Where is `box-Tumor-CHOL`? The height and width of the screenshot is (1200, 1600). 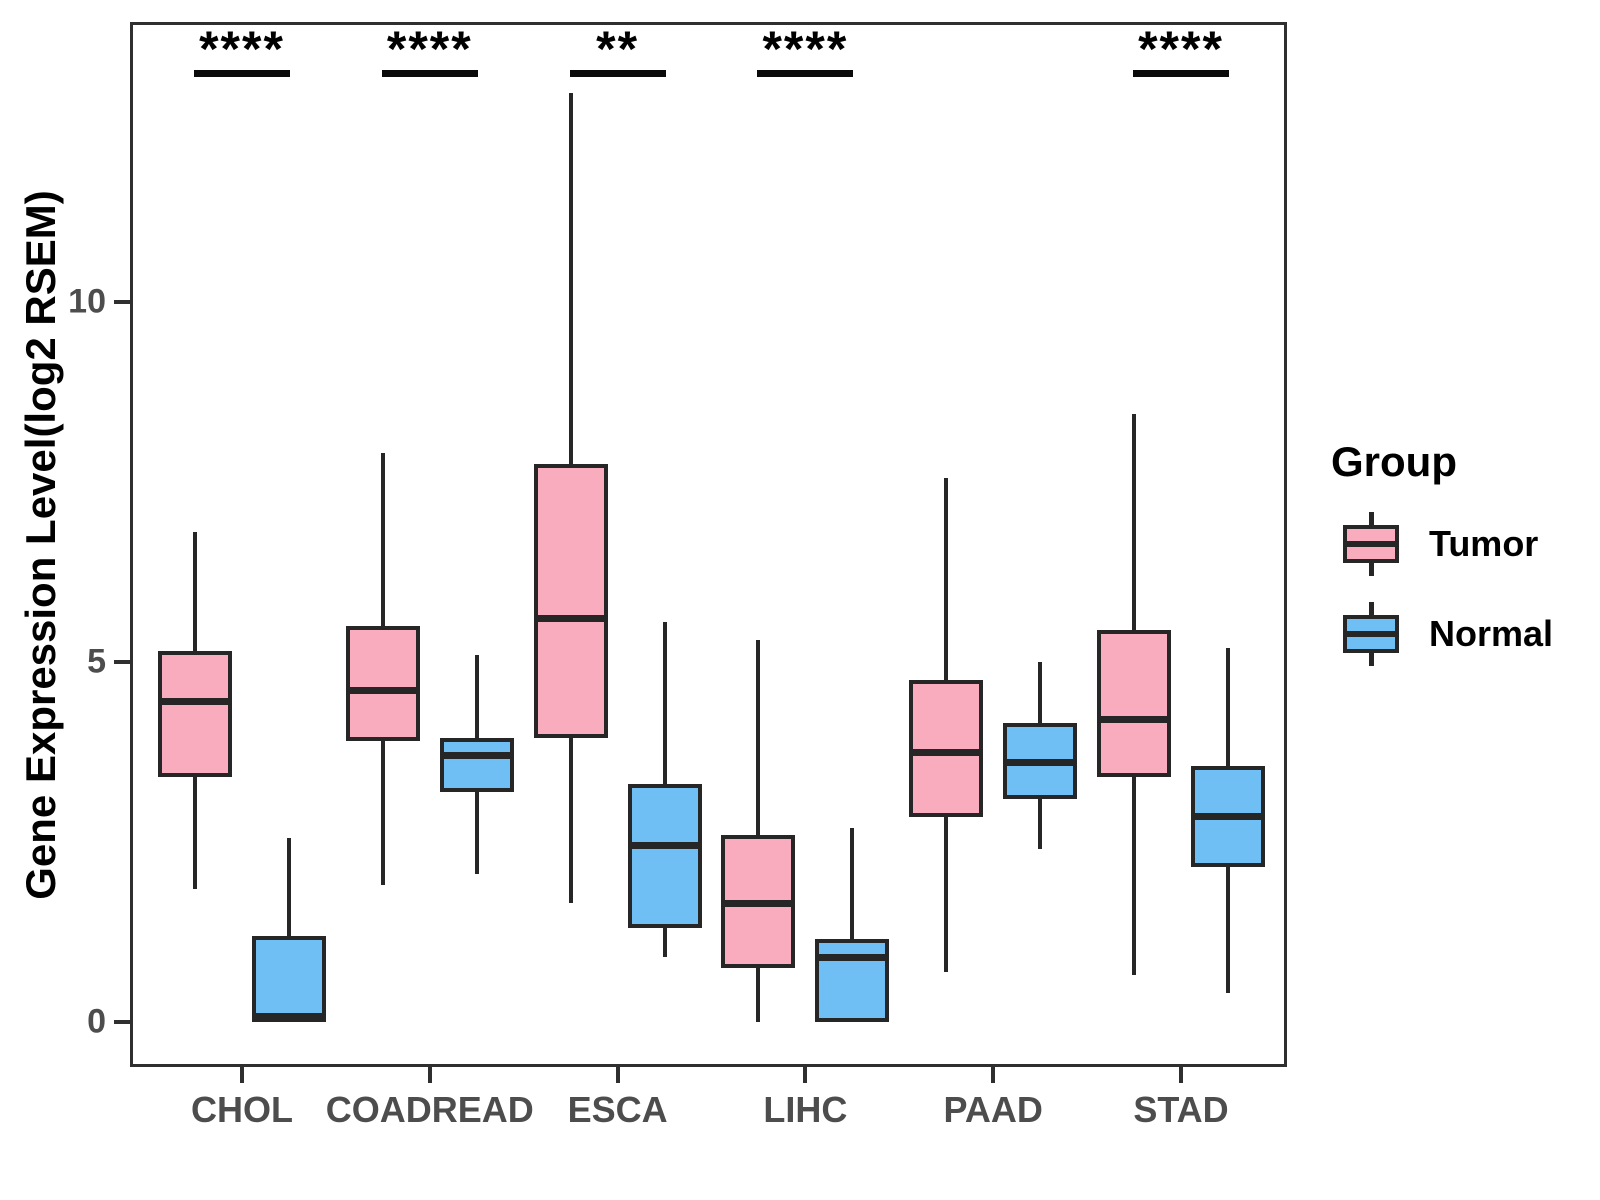 box-Tumor-CHOL is located at coordinates (195, 714).